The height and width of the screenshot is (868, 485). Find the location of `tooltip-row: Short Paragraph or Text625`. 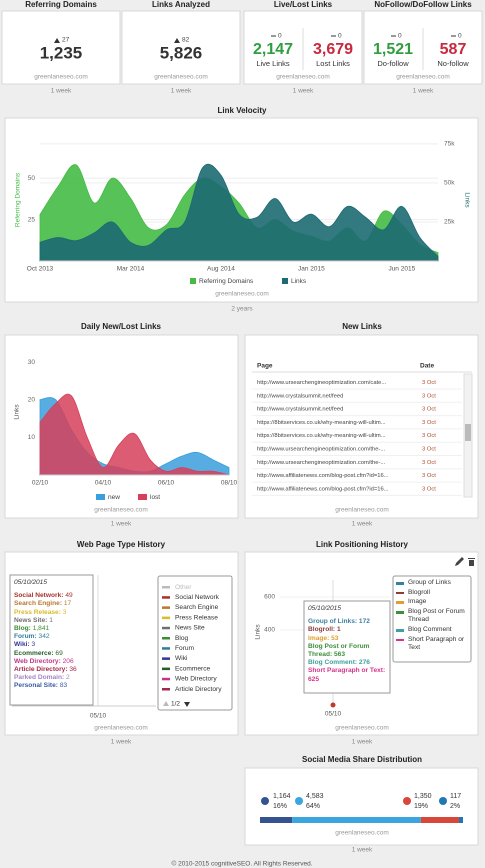

tooltip-row: Short Paragraph or Text625 is located at coordinates (348, 675).